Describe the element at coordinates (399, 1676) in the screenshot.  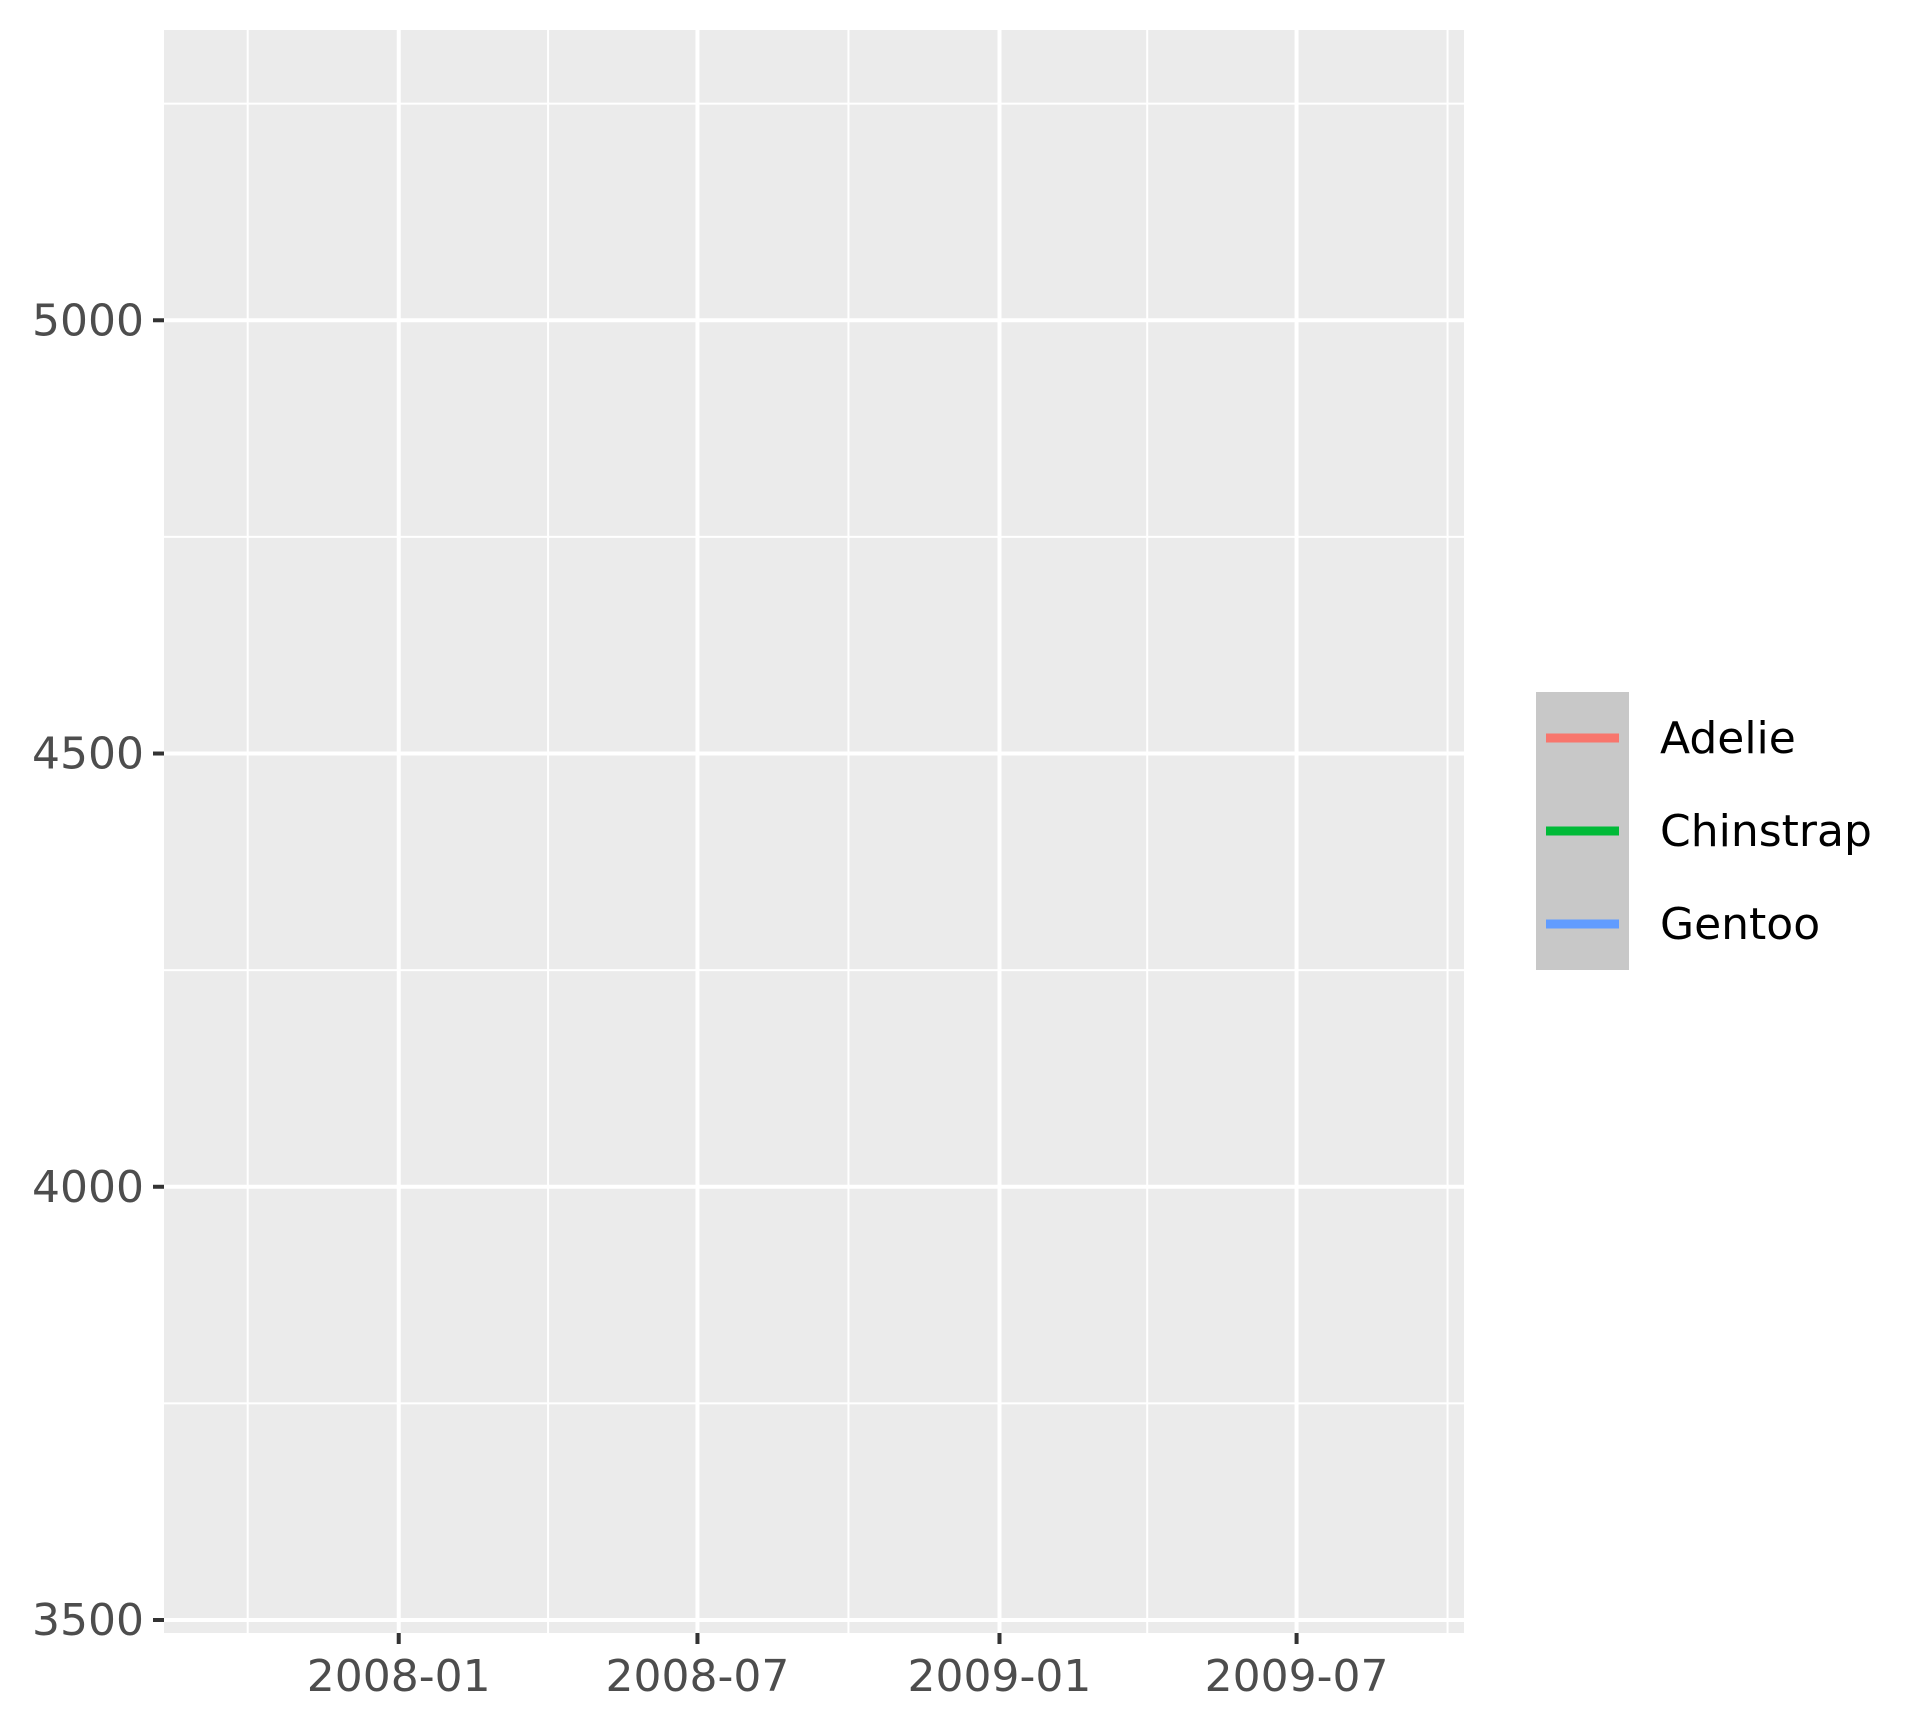
I see `x-tick-label: 2008-01` at that location.